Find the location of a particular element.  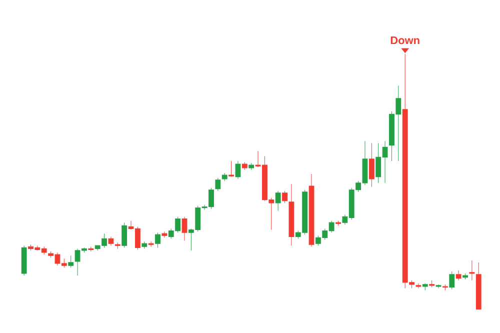

text: Down is located at coordinates (405, 40).